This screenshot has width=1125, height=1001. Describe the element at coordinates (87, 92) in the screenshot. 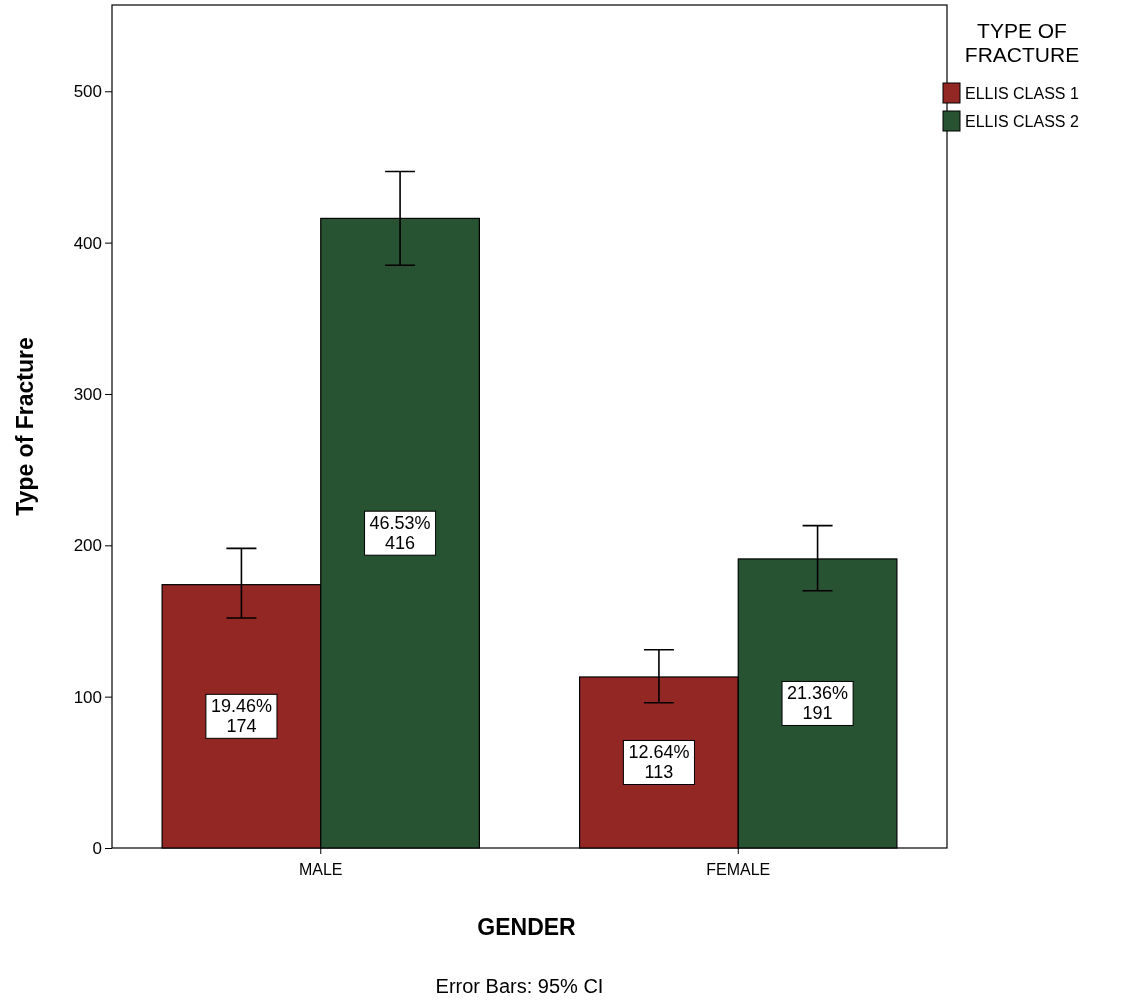

I see `y-tick-label: 500` at that location.